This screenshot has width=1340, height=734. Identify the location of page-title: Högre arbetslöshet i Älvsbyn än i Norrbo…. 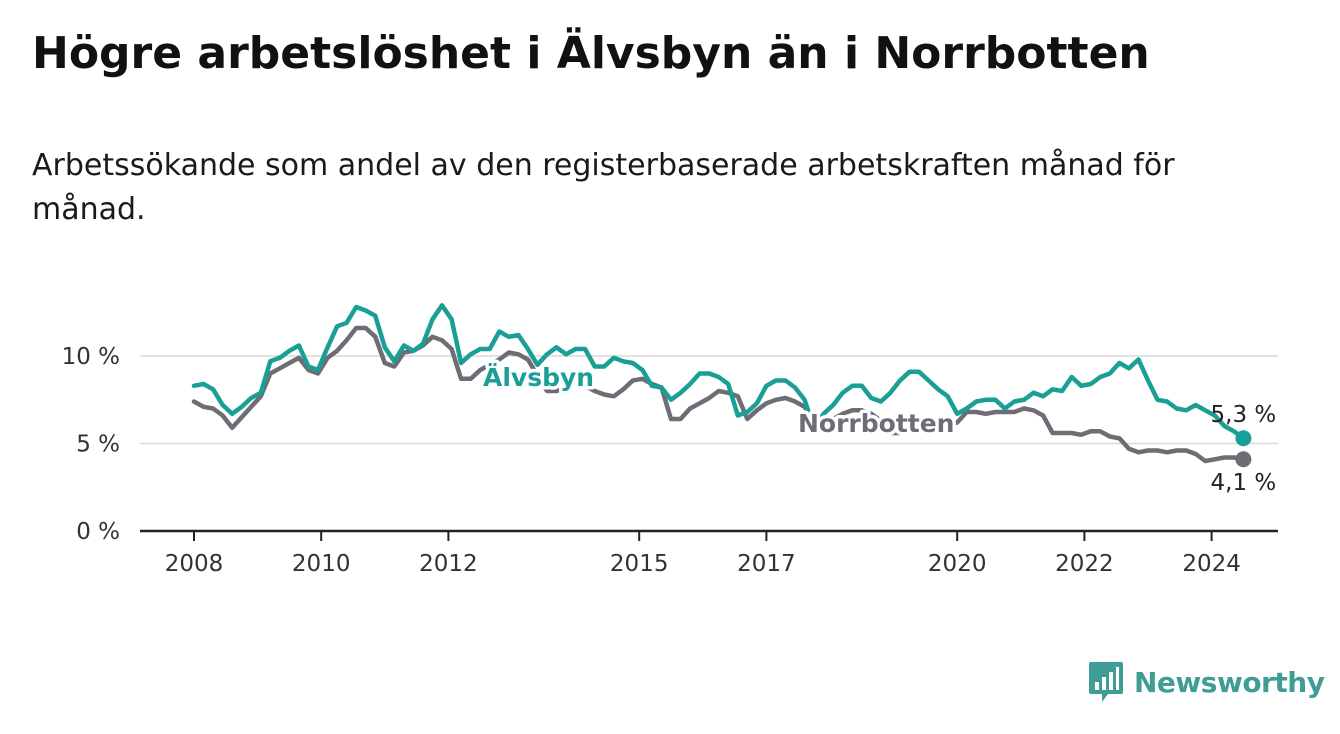
(591, 53).